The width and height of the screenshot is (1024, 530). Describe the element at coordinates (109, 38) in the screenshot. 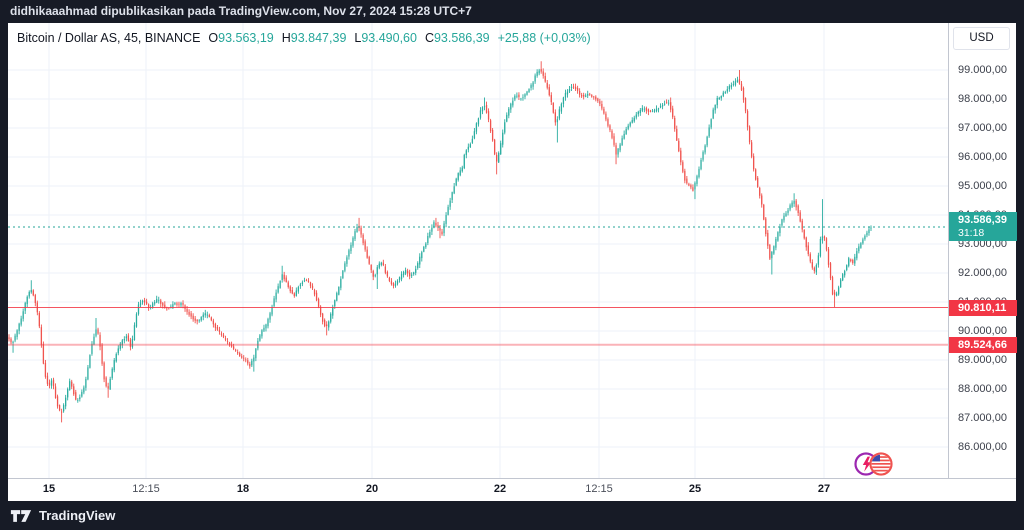

I see `symbol-title: Bitcoin / Dollar AS, 45, BINANCE` at that location.